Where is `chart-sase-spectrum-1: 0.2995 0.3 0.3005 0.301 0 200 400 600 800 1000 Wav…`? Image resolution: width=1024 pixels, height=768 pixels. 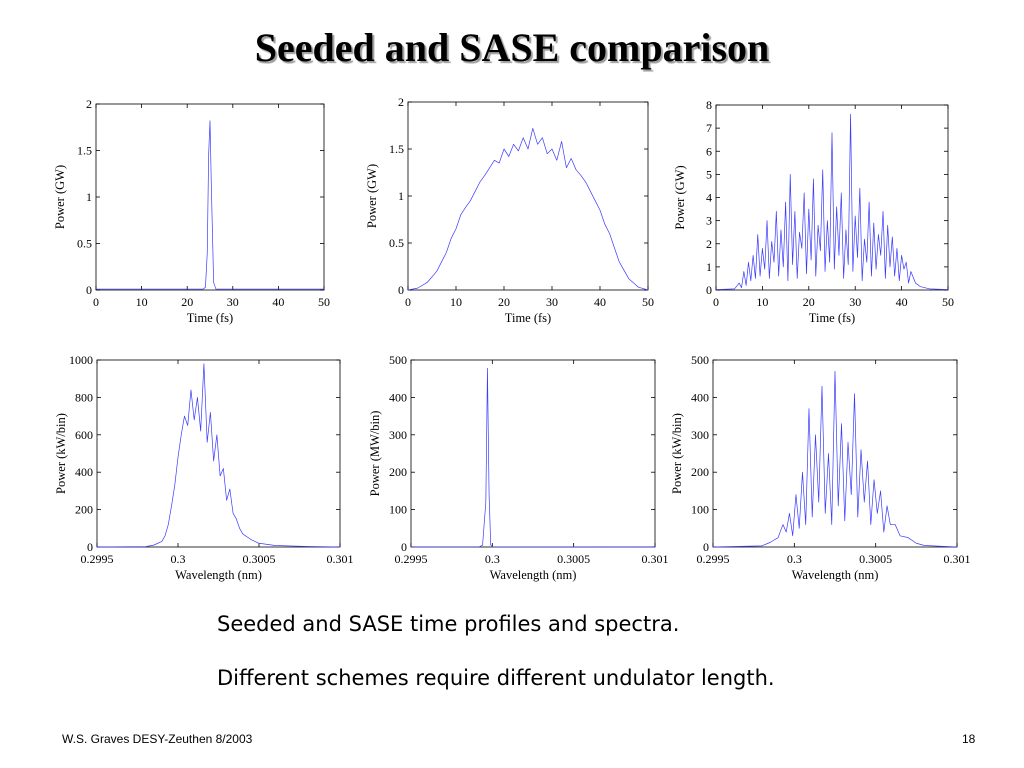
chart-sase-spectrum-1: 0.2995 0.3 0.3005 0.301 0 200 400 600 800 1000 Wav… is located at coordinates (204, 467).